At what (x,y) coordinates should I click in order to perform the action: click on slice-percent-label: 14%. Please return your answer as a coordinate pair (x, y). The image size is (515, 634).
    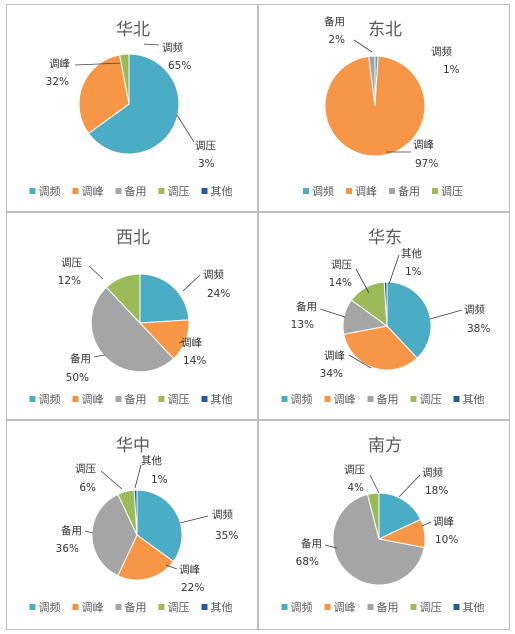
    Looking at the image, I should click on (194, 361).